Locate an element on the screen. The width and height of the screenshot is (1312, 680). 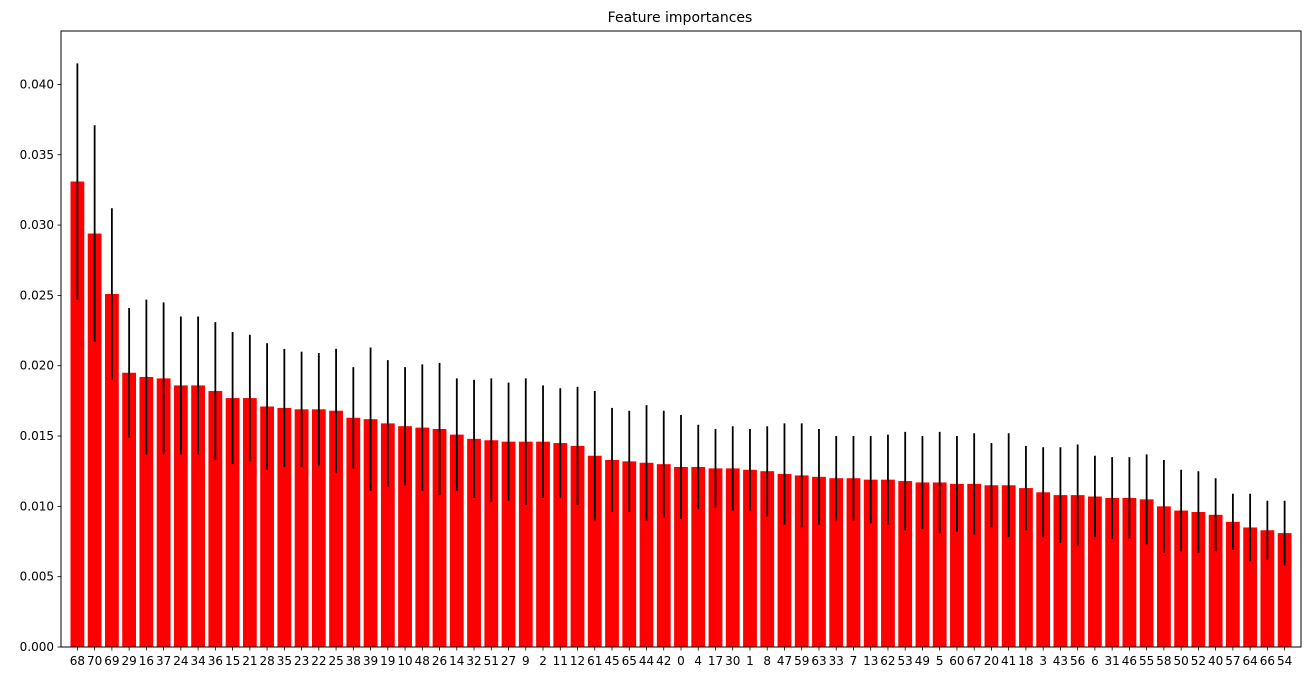
x-tick-label: 54 is located at coordinates (1284, 661).